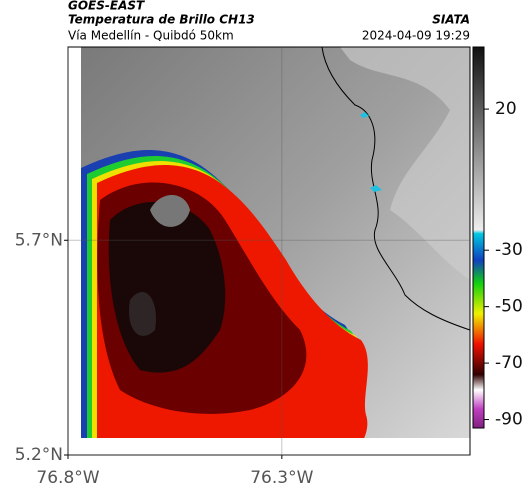  What do you see at coordinates (161, 20) in the screenshot?
I see `product: Temperatura de Brillo CH13` at bounding box center [161, 20].